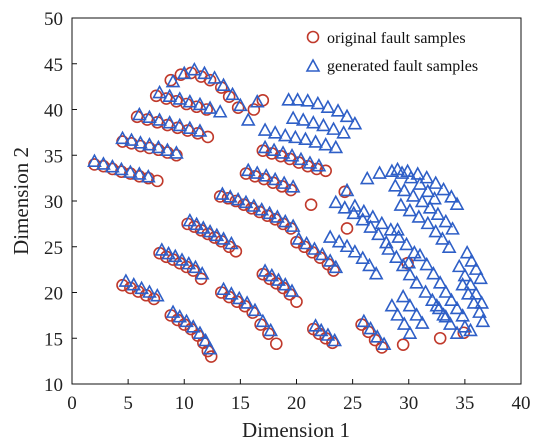  I want to click on x-tick-label: 20, so click(296, 403).